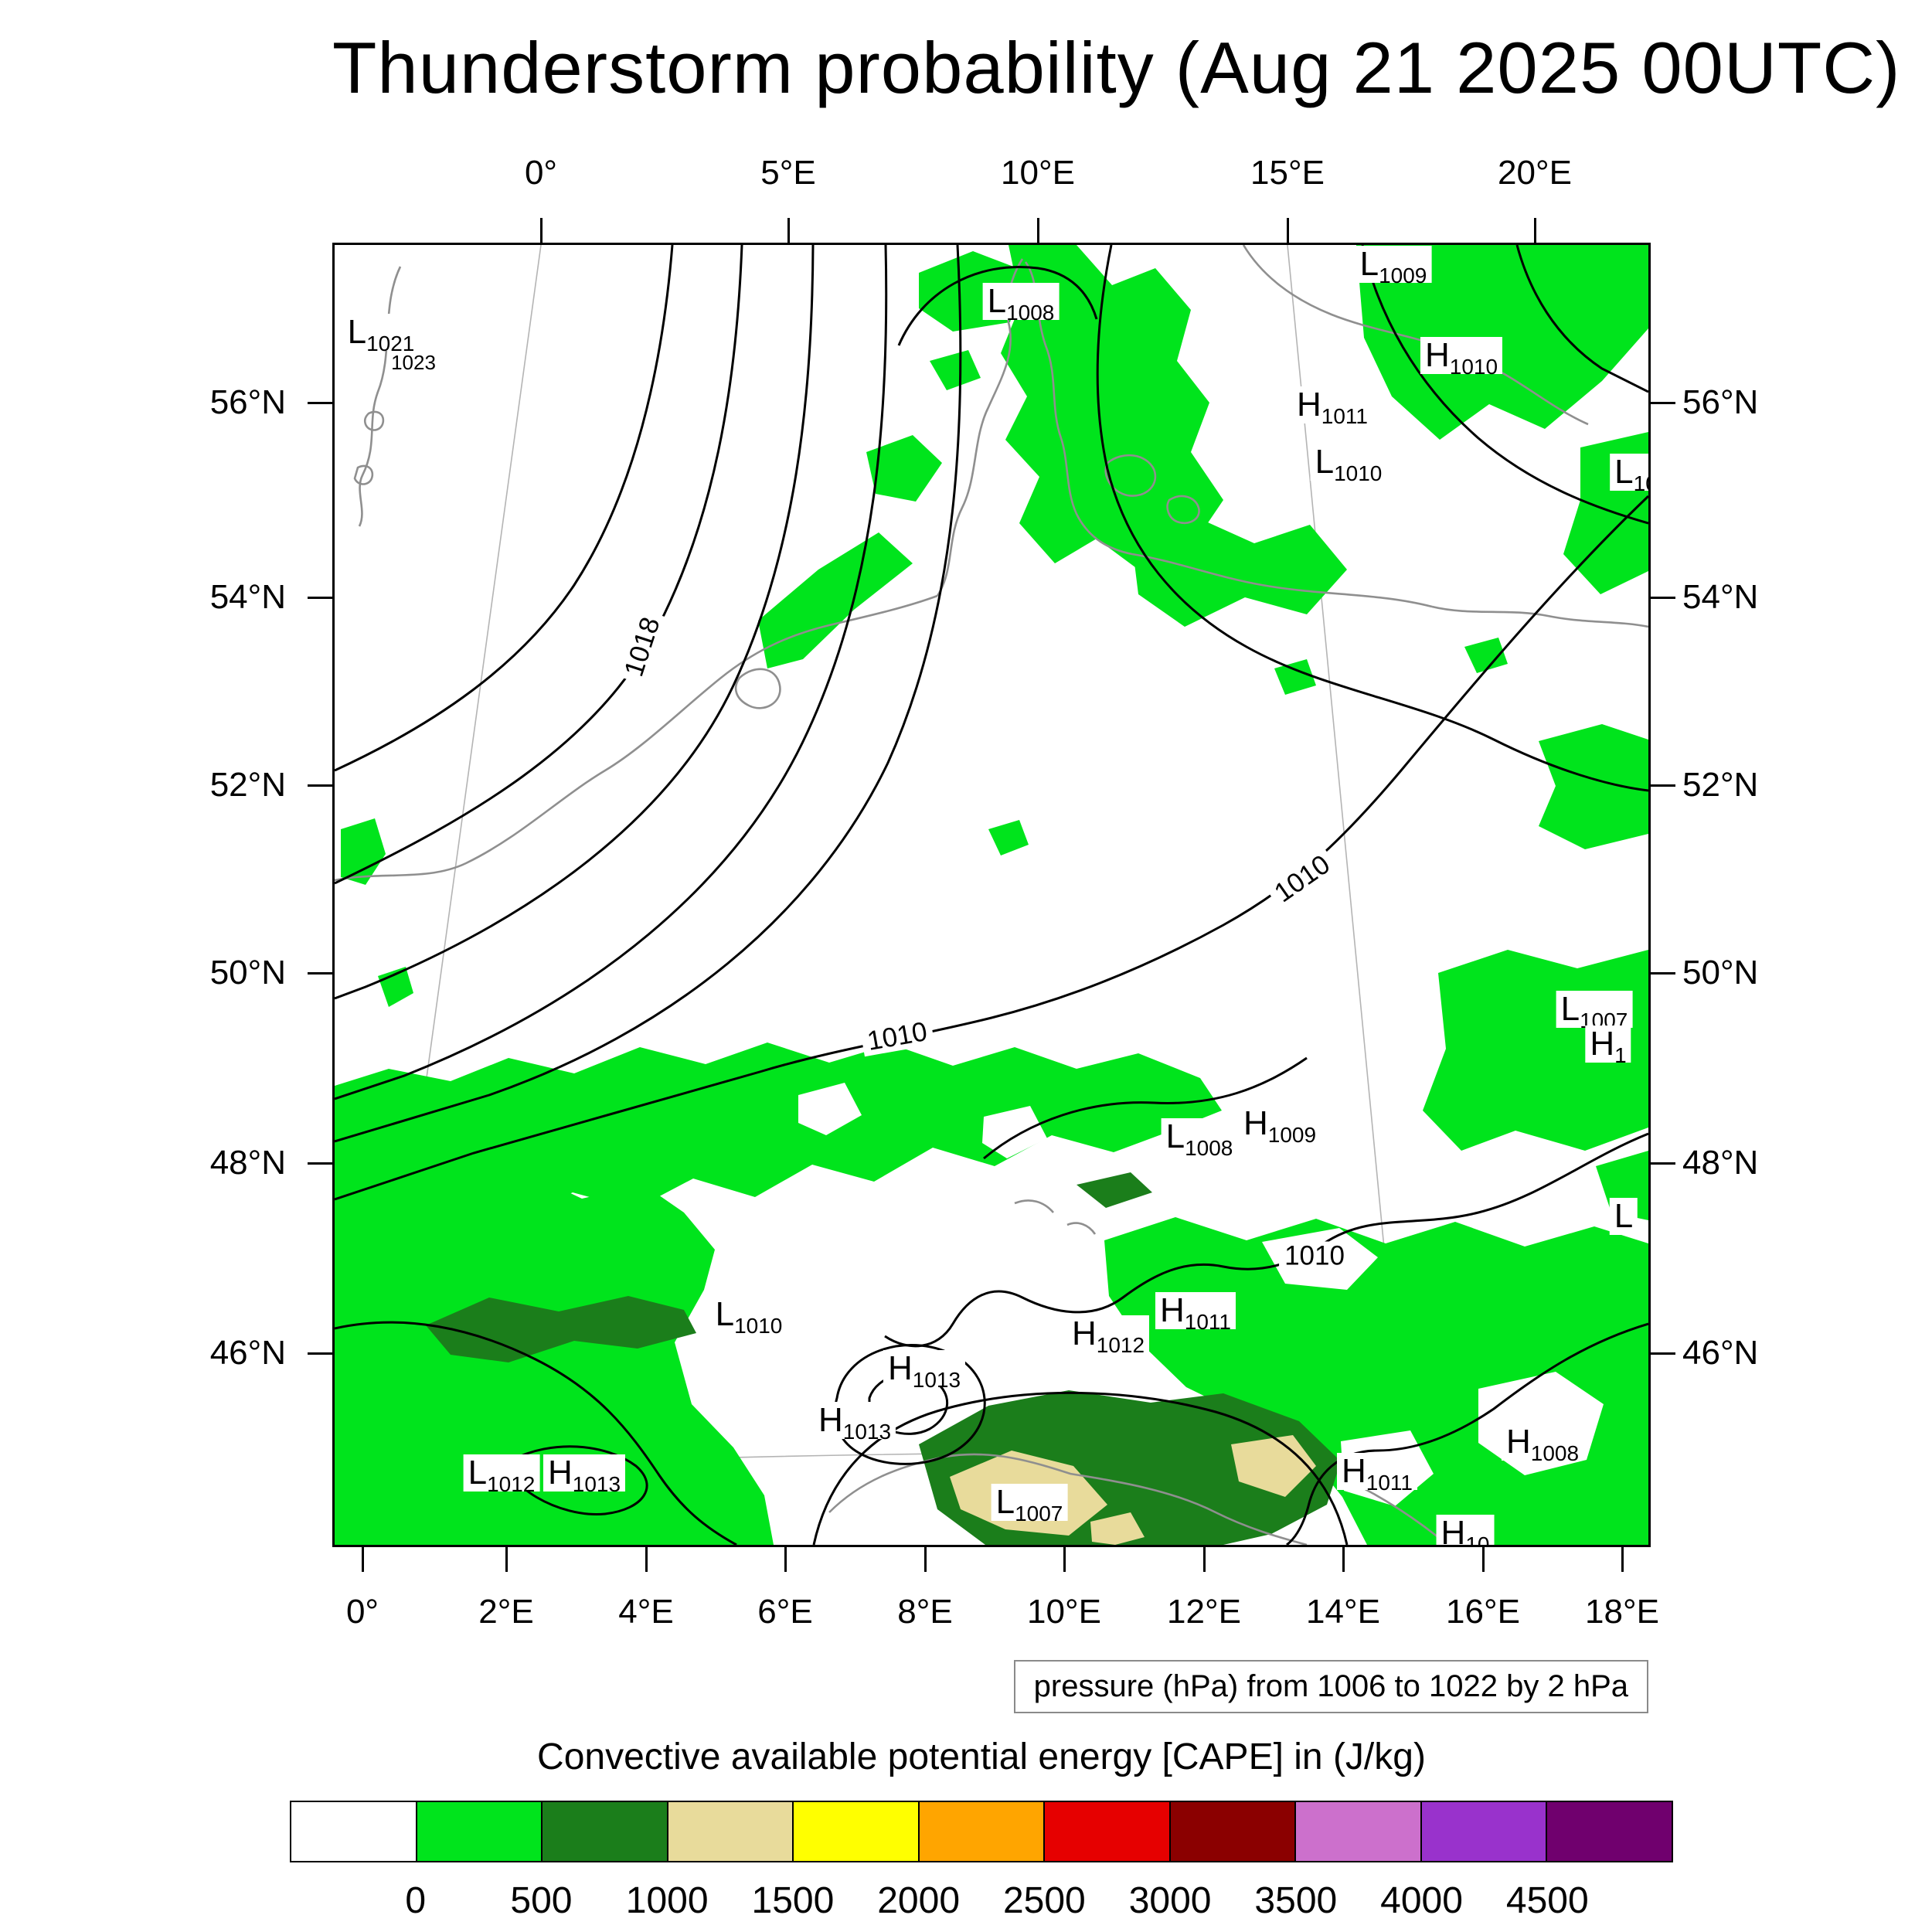 The height and width of the screenshot is (1932, 1932). I want to click on axis-label-top: 0°, so click(541, 173).